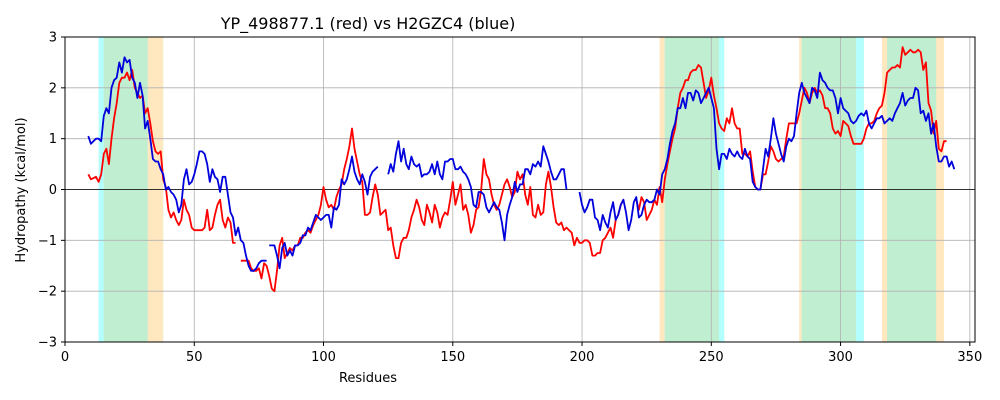  Describe the element at coordinates (47, 343) in the screenshot. I see `y-tick-label: −3` at that location.